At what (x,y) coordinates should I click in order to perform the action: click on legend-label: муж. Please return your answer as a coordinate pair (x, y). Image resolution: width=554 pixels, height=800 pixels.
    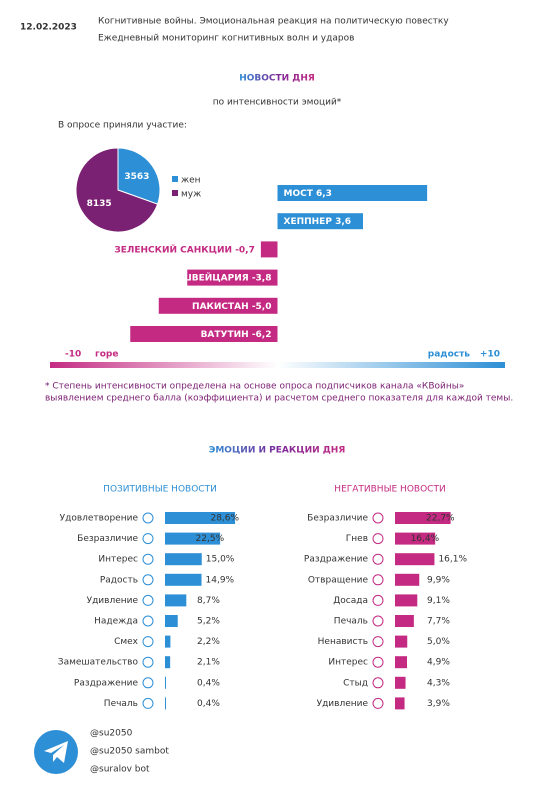
    Looking at the image, I should click on (191, 195).